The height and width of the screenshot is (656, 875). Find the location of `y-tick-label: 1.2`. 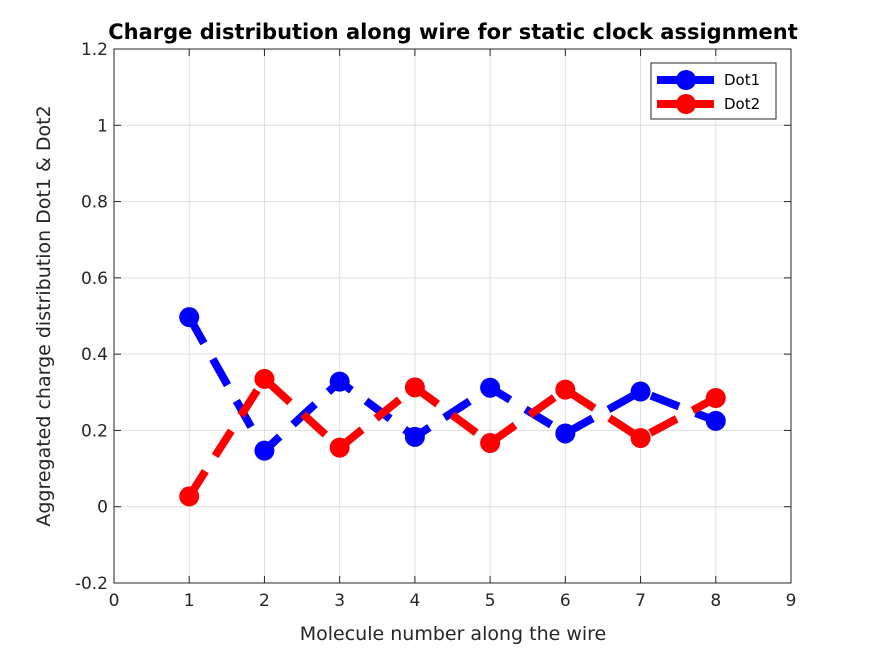

y-tick-label: 1.2 is located at coordinates (94, 50).